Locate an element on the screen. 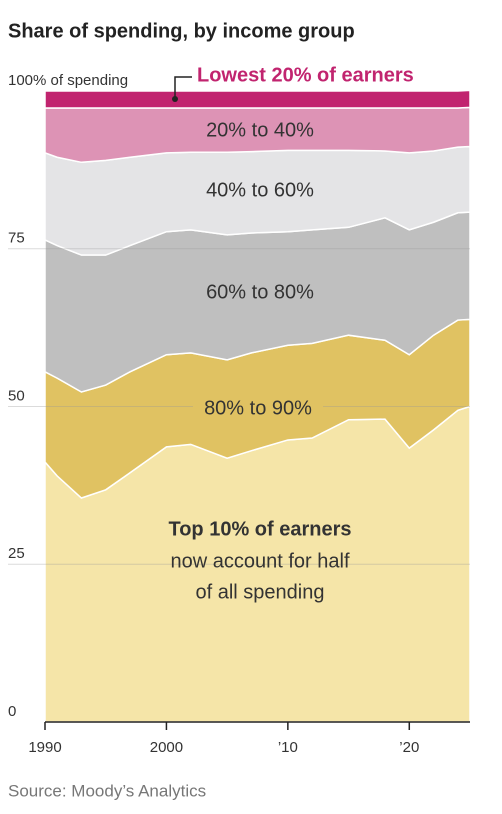  leader-dot is located at coordinates (175, 99).